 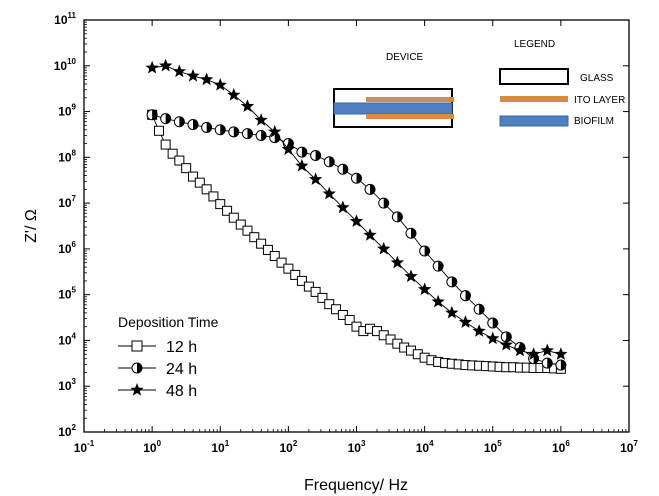 I want to click on legend-label-12h: 12 h, so click(x=181, y=347).